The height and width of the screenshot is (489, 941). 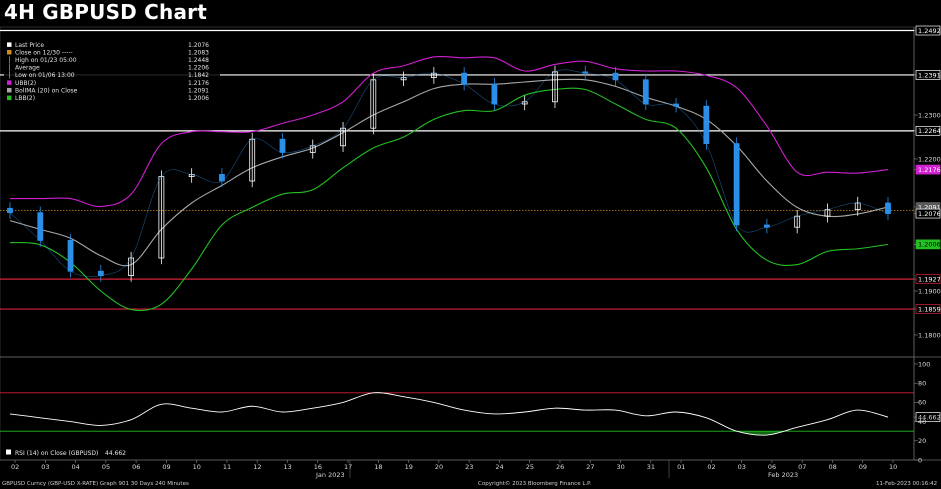 I want to click on legend-value-5: 1.2176, so click(x=198, y=83).